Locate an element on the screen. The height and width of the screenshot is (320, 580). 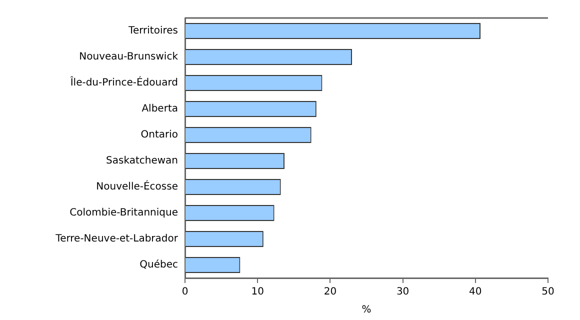
y-tick-label: Nouvelle-Écosse is located at coordinates (137, 186).